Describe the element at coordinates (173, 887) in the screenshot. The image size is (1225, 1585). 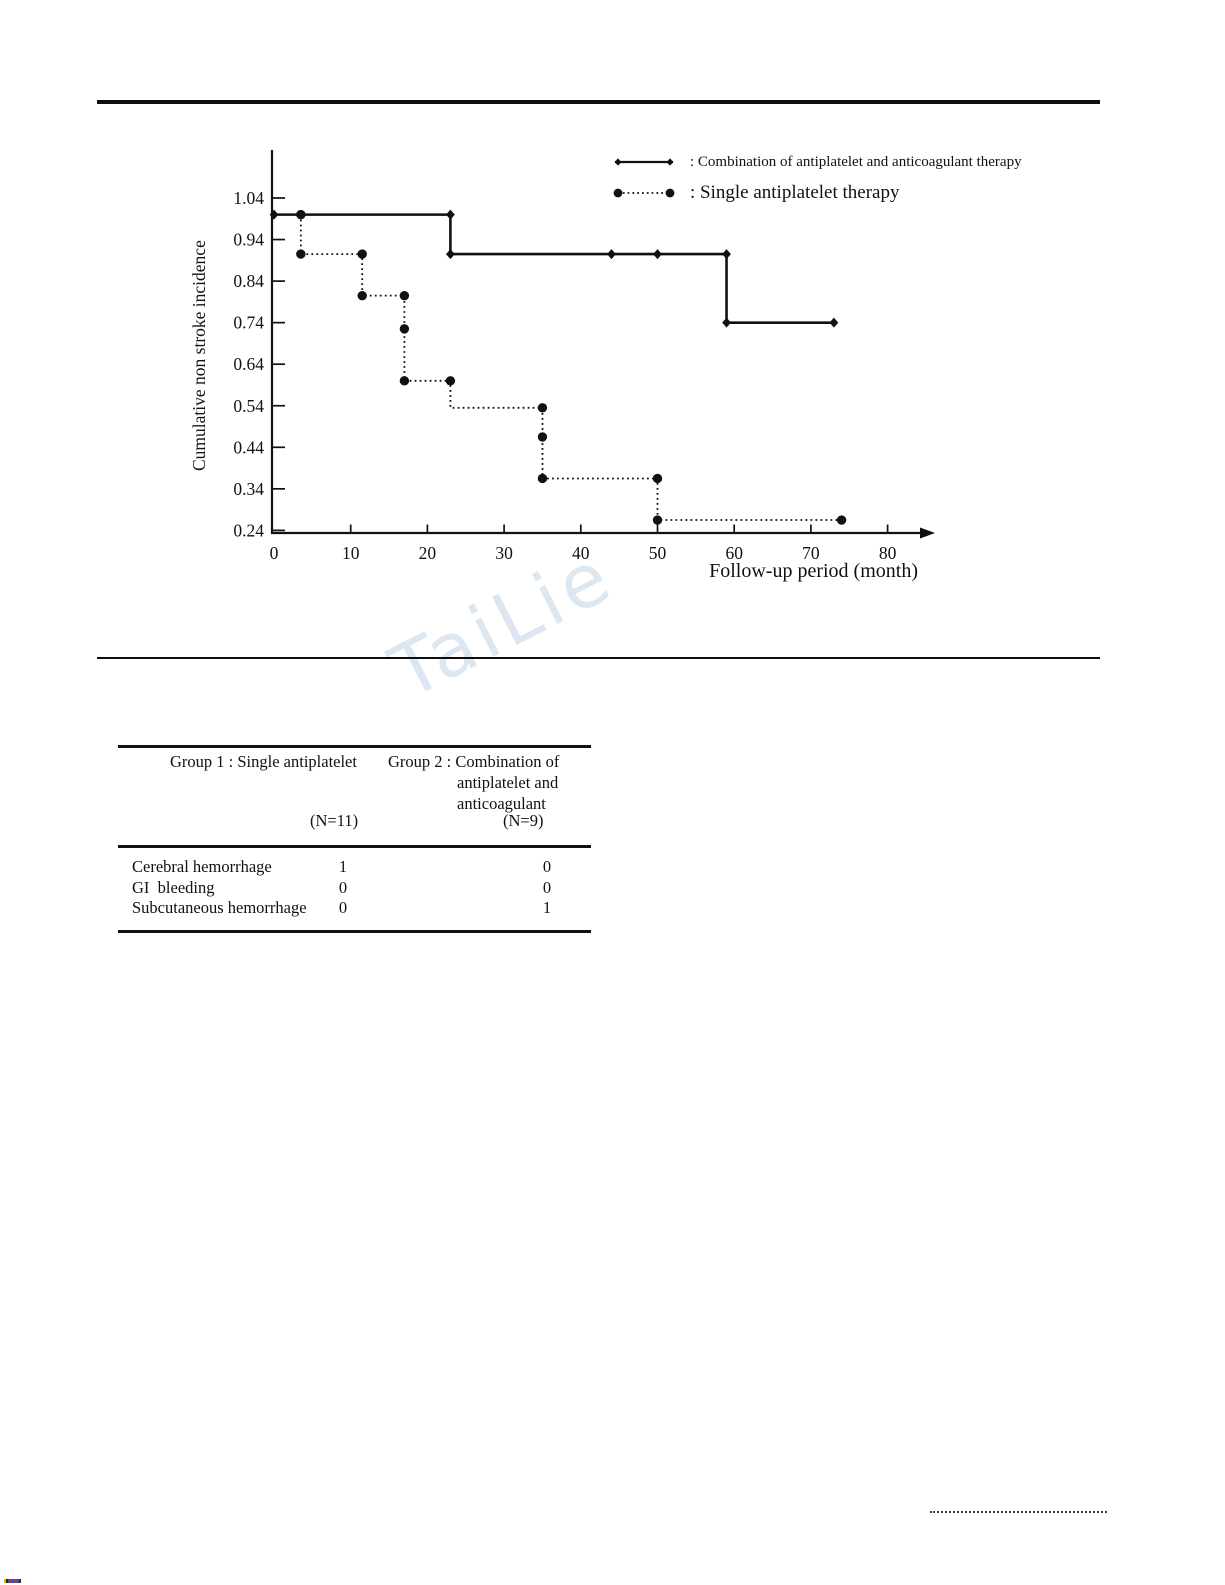
I see `row-label: GI bleeding` at that location.